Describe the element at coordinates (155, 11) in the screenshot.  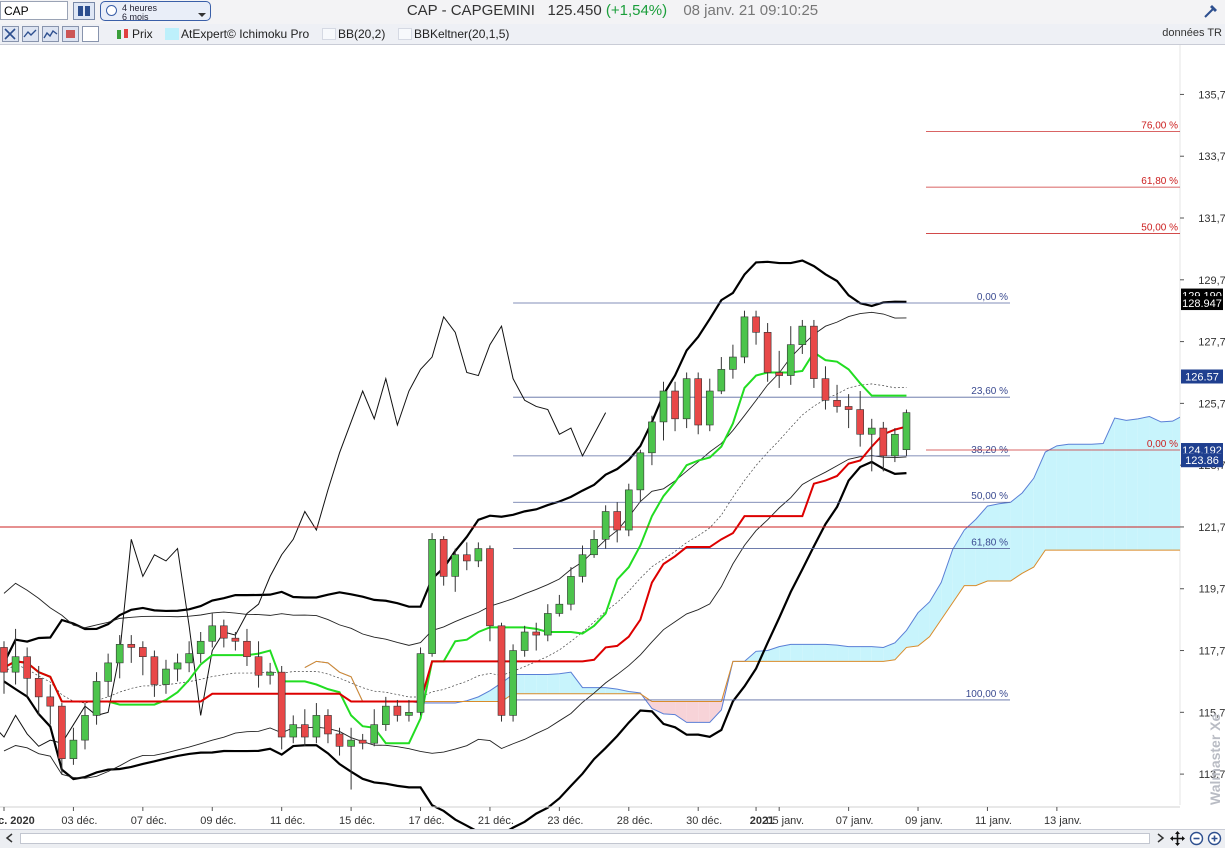
I see `period-select: 4 heures 6 mois` at that location.